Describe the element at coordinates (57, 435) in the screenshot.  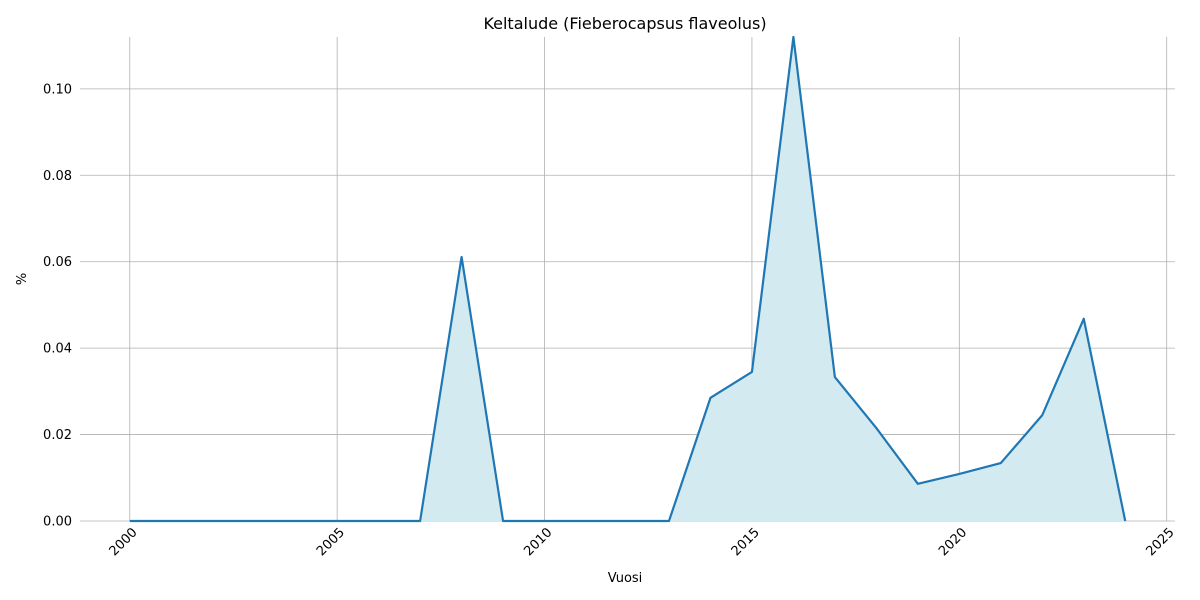
I see `y-tick-label: 0.02` at that location.